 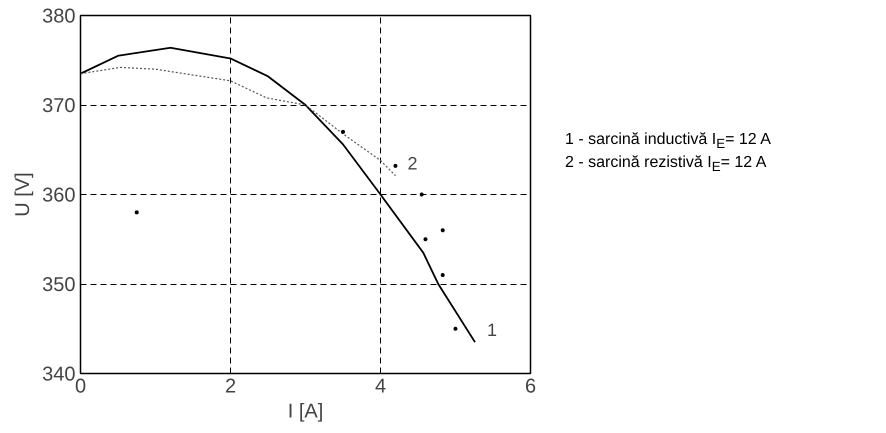 What do you see at coordinates (59, 375) in the screenshot?
I see `y-tick-label: 340` at bounding box center [59, 375].